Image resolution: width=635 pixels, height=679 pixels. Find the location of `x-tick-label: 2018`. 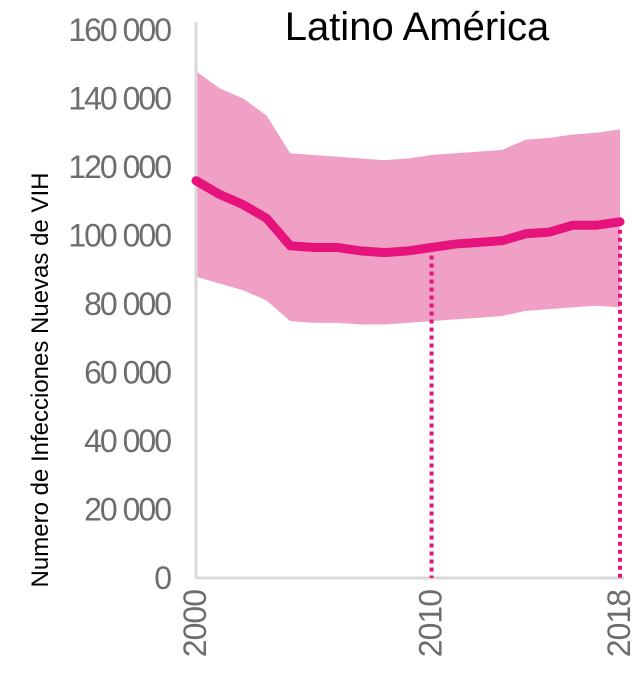

x-tick-label: 2018 is located at coordinates (618, 623).